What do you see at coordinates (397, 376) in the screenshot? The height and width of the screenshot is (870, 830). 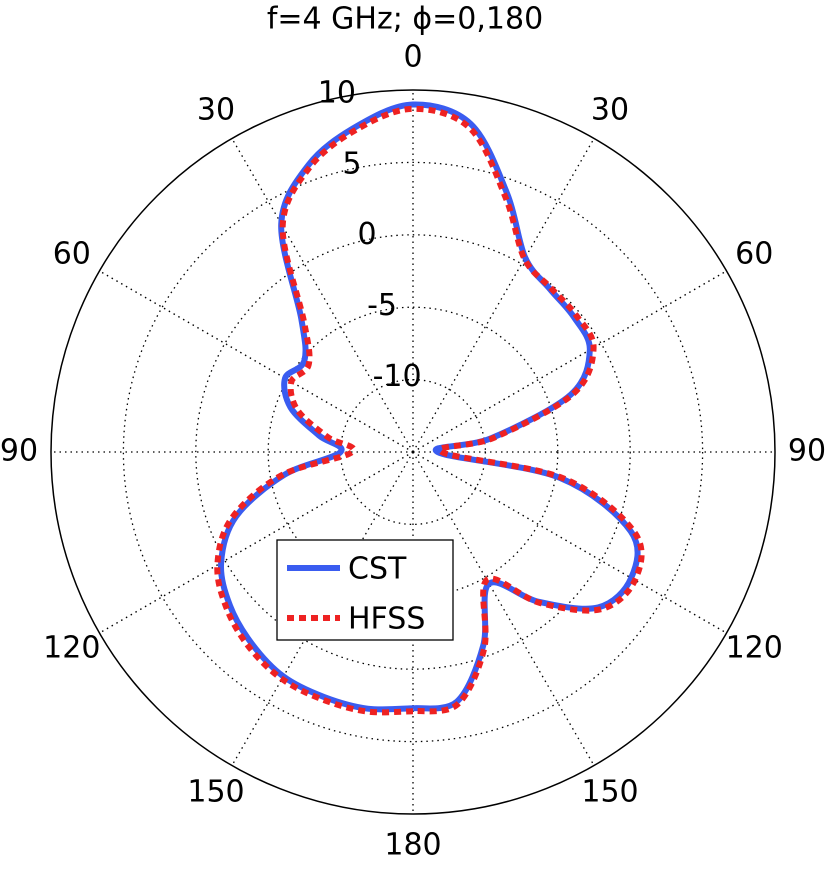 I see `r-tick-label: -10` at bounding box center [397, 376].